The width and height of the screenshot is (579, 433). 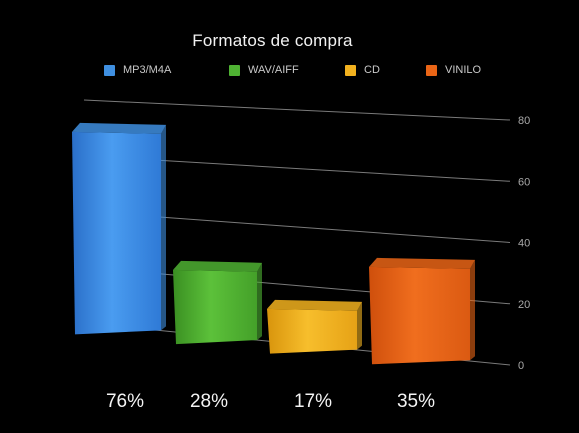 What do you see at coordinates (372, 70) in the screenshot?
I see `legend-label-cd: CD` at bounding box center [372, 70].